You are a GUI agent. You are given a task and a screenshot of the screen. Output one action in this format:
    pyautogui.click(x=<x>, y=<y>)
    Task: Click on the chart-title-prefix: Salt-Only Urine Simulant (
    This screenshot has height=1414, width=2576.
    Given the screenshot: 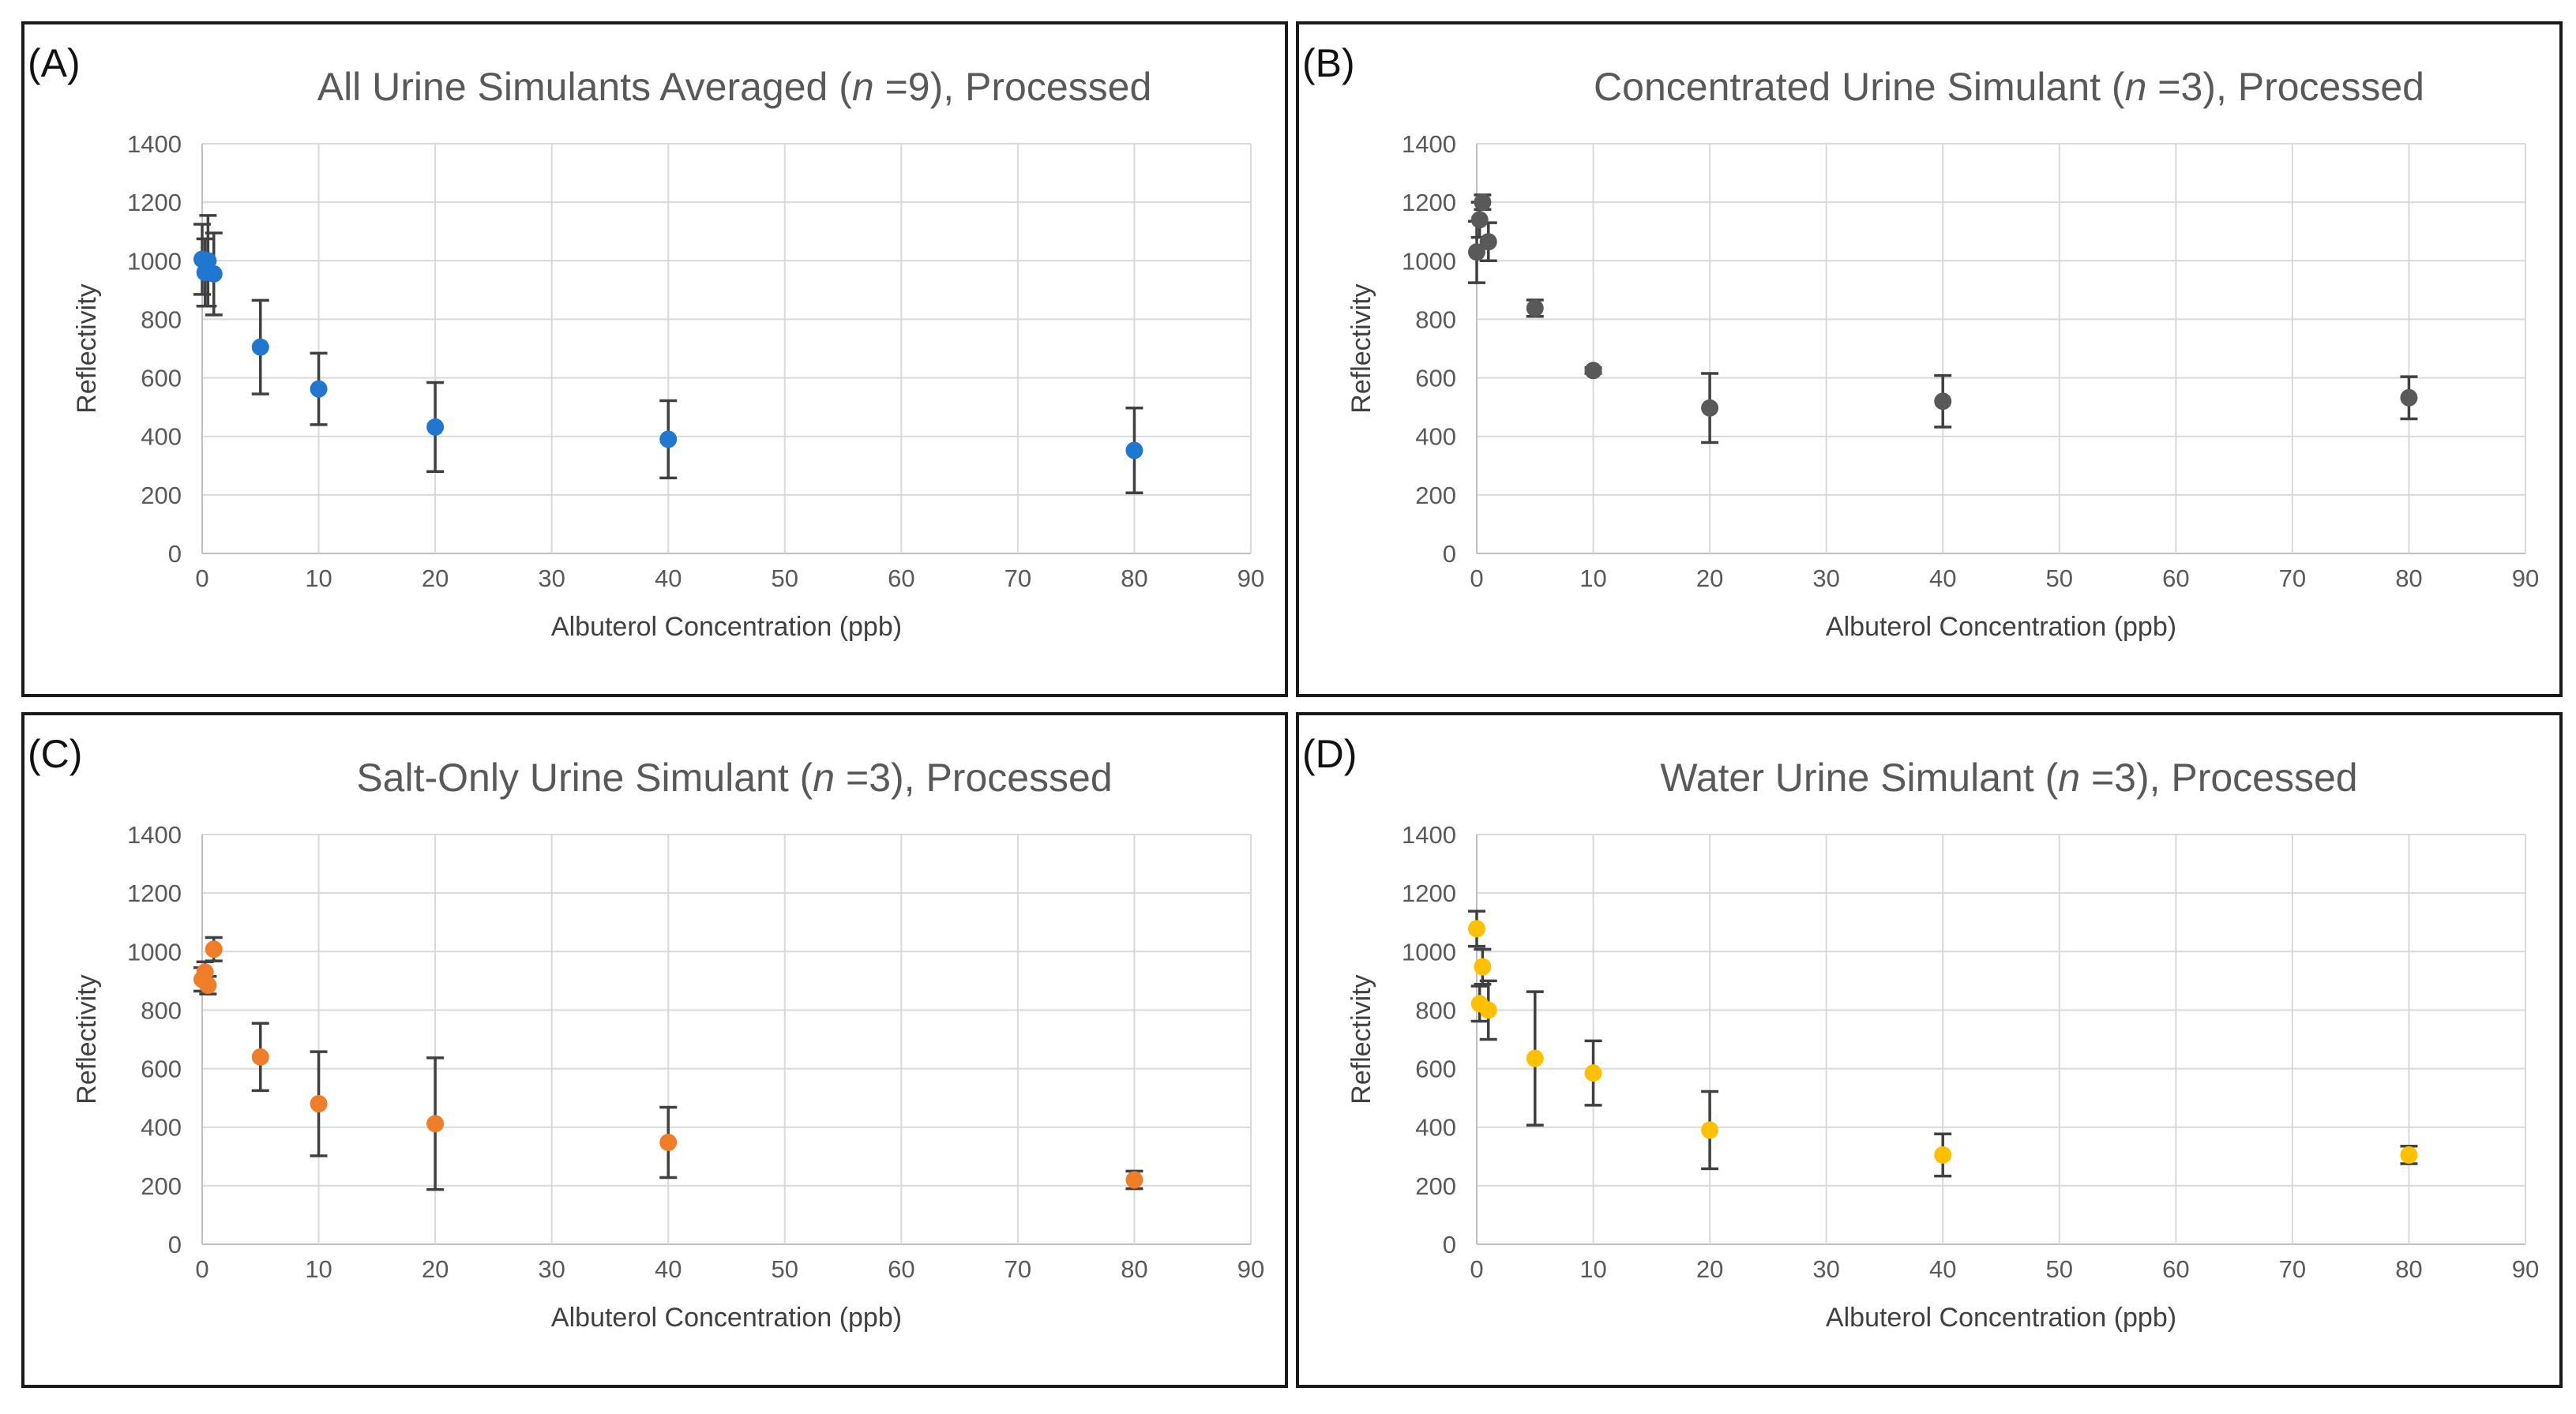 What is the action you would take?
    pyautogui.click(x=584, y=778)
    